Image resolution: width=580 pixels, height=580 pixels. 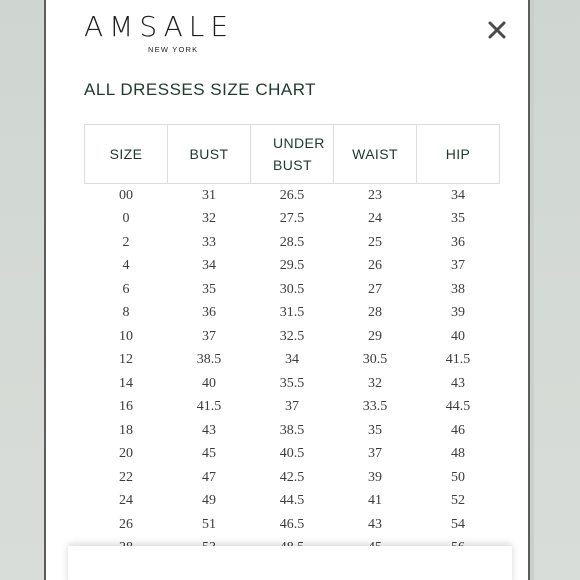 I want to click on table-row: 2 33 28.5 25 36, so click(x=292, y=243).